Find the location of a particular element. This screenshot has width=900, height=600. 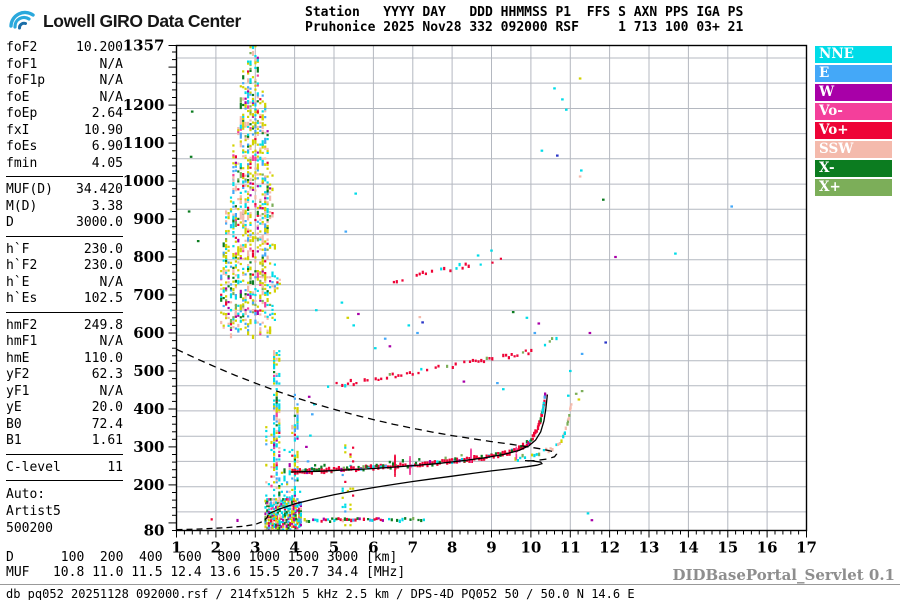

param-row-hmE: hmE 110.0 is located at coordinates (64, 359).